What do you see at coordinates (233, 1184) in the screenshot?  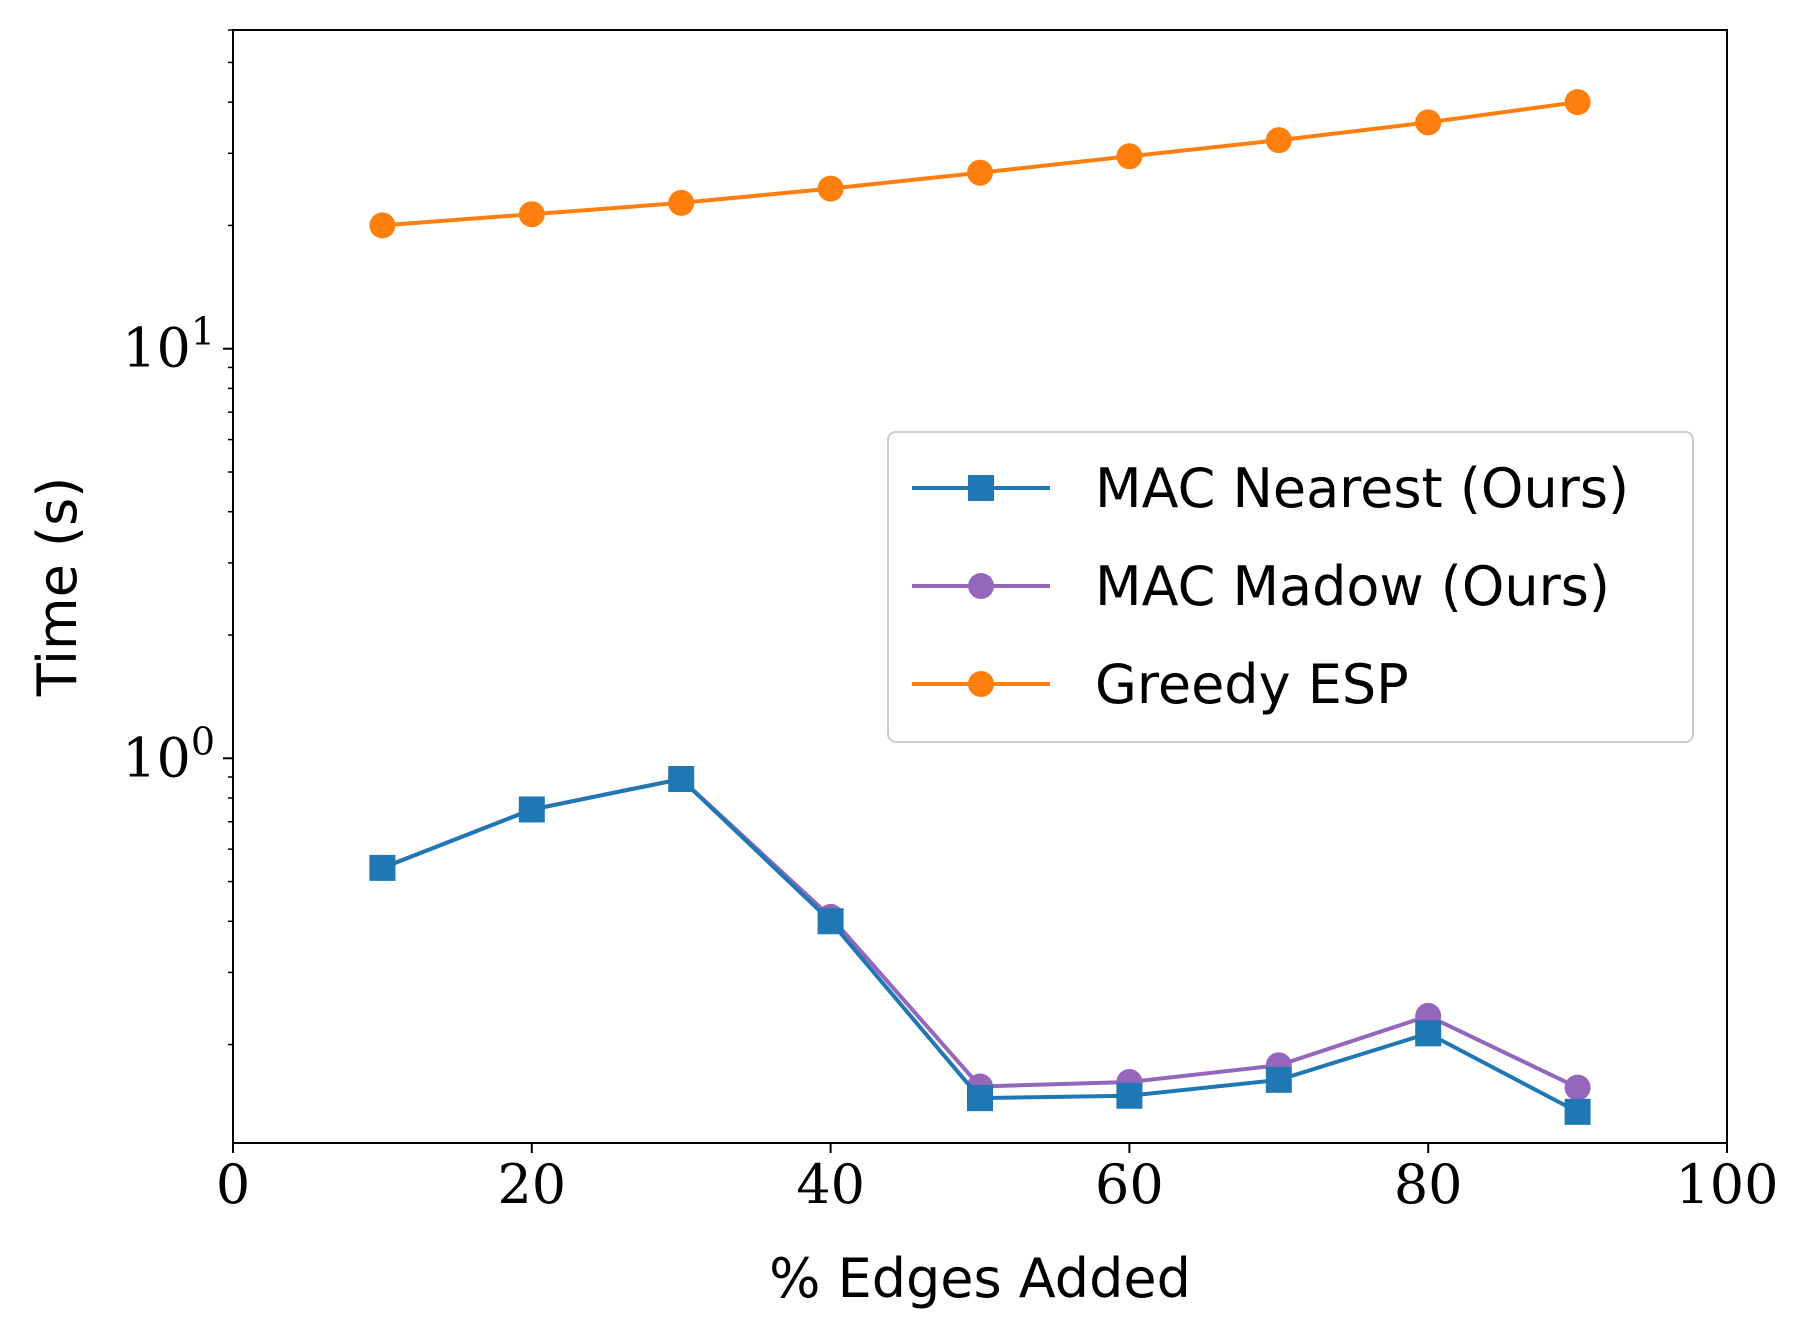 I see `x-tick-label: 0` at bounding box center [233, 1184].